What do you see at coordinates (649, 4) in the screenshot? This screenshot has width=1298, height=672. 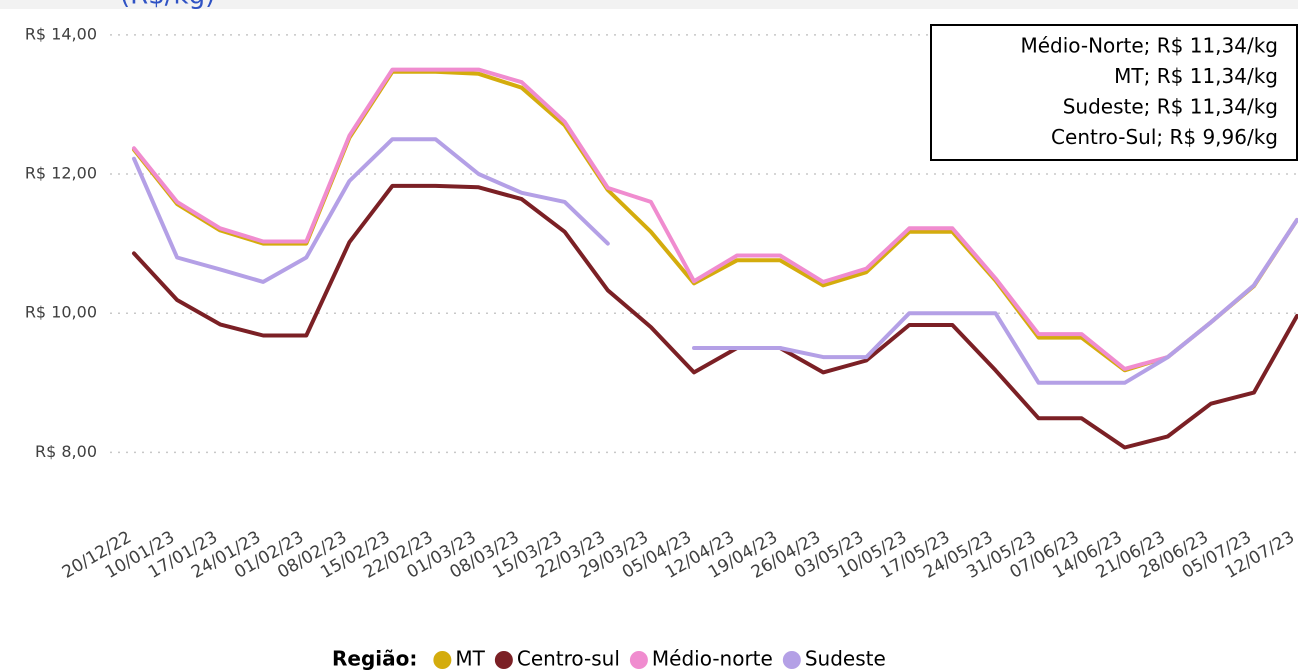 I see `top-strip` at bounding box center [649, 4].